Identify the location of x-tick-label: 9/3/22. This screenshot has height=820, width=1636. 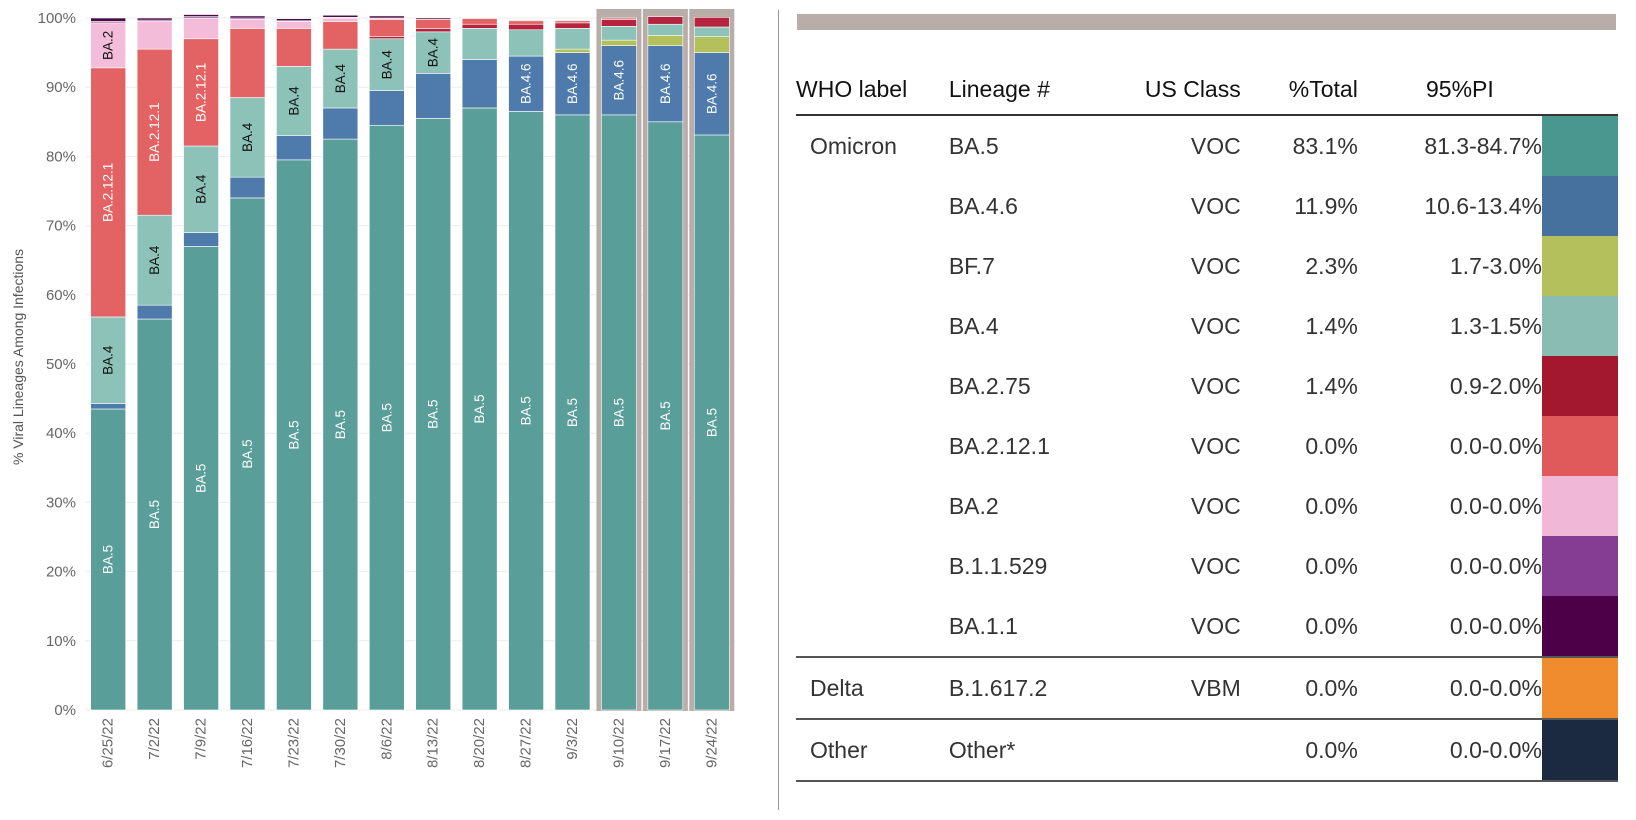
(572, 739).